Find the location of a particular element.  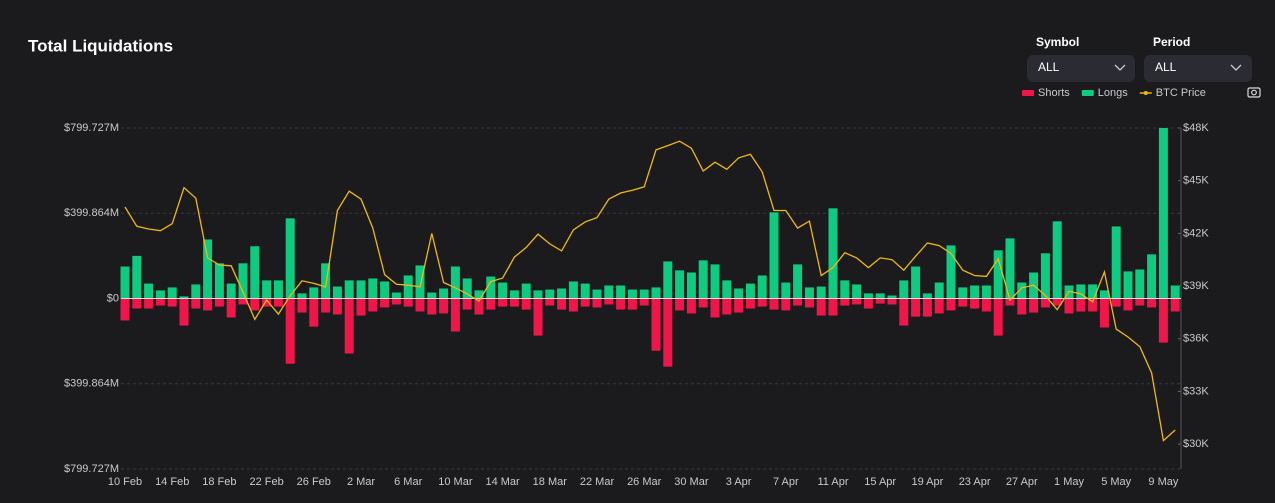

y-tick-label: $399.864M is located at coordinates (91, 213).